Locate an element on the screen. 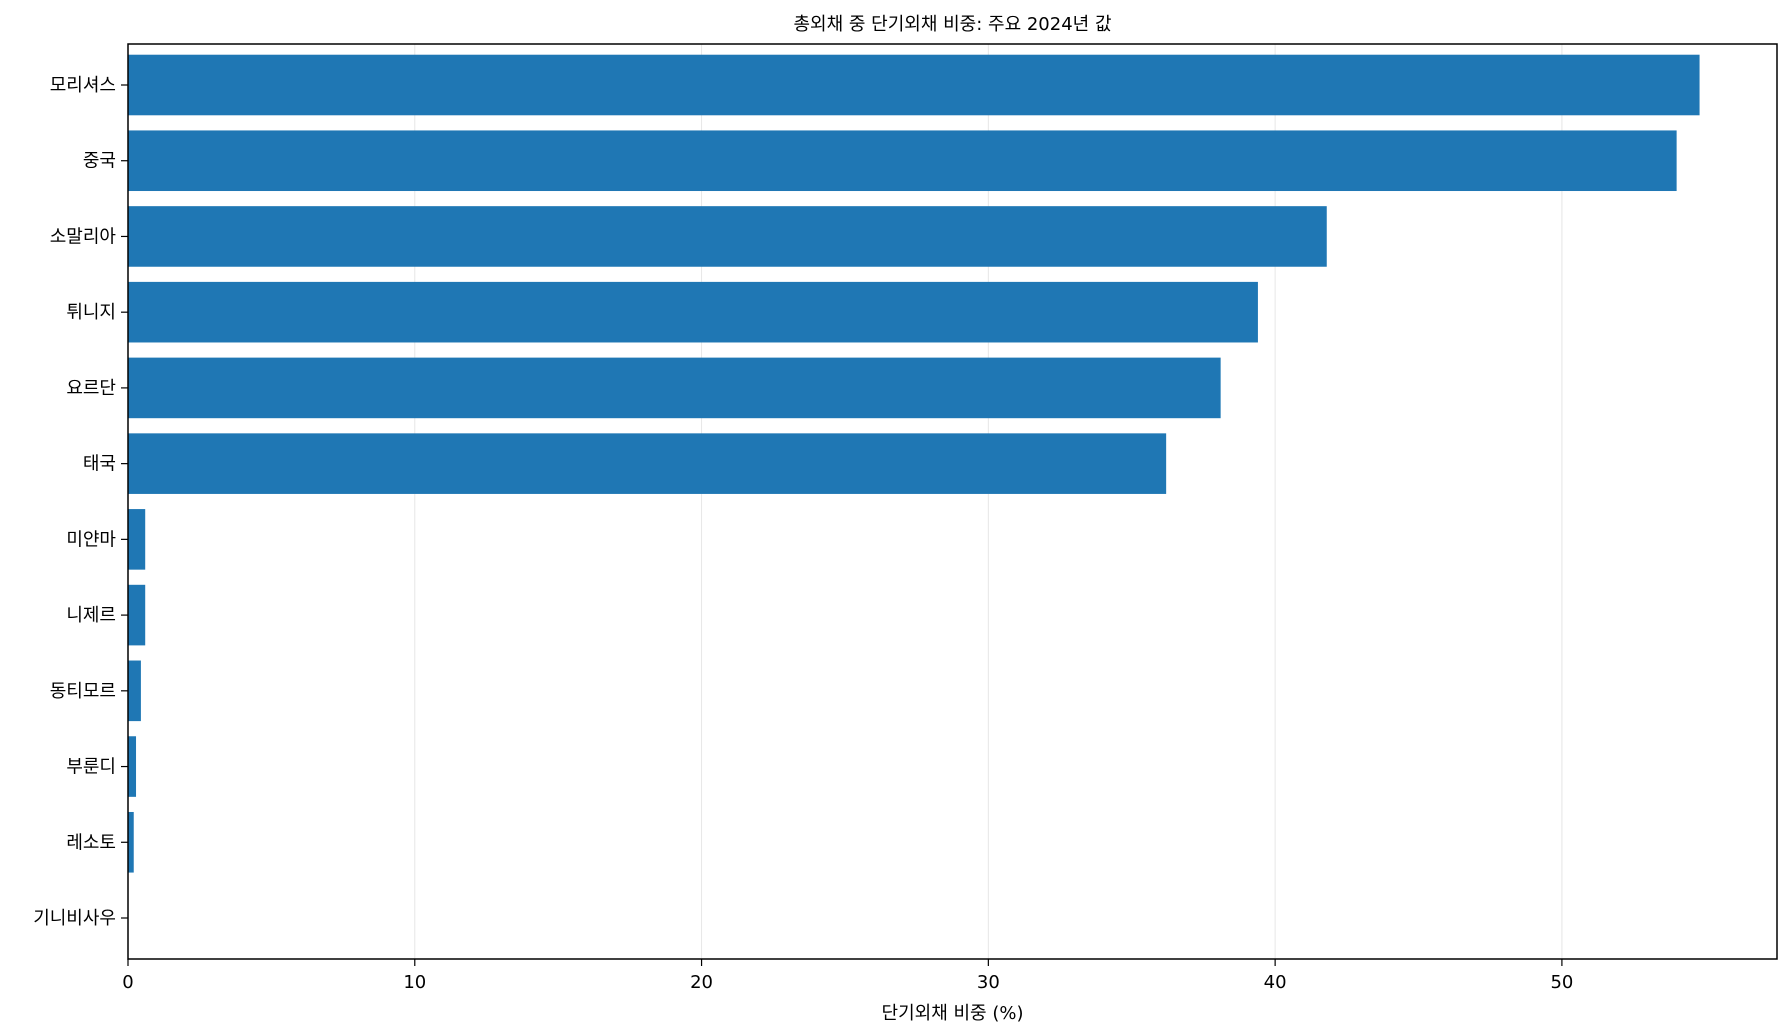  x-axis-ticks: 0 10 20 30 40 50 is located at coordinates (847, 976).